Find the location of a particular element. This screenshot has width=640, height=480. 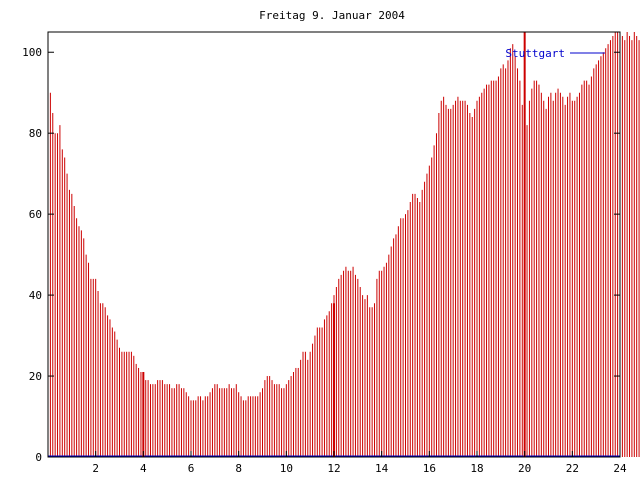

x-tick-label: 6 is located at coordinates (191, 468).